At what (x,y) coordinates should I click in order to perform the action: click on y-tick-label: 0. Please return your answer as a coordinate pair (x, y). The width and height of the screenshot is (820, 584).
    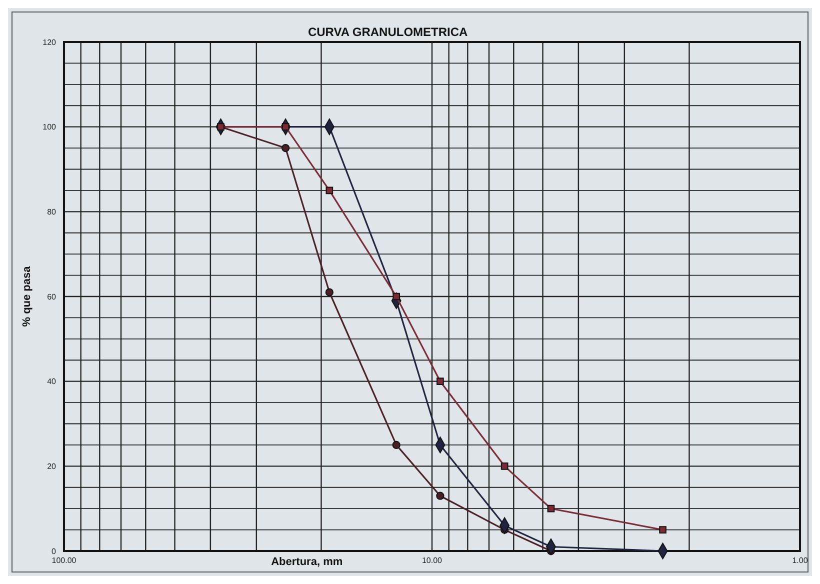
    Looking at the image, I should click on (54, 551).